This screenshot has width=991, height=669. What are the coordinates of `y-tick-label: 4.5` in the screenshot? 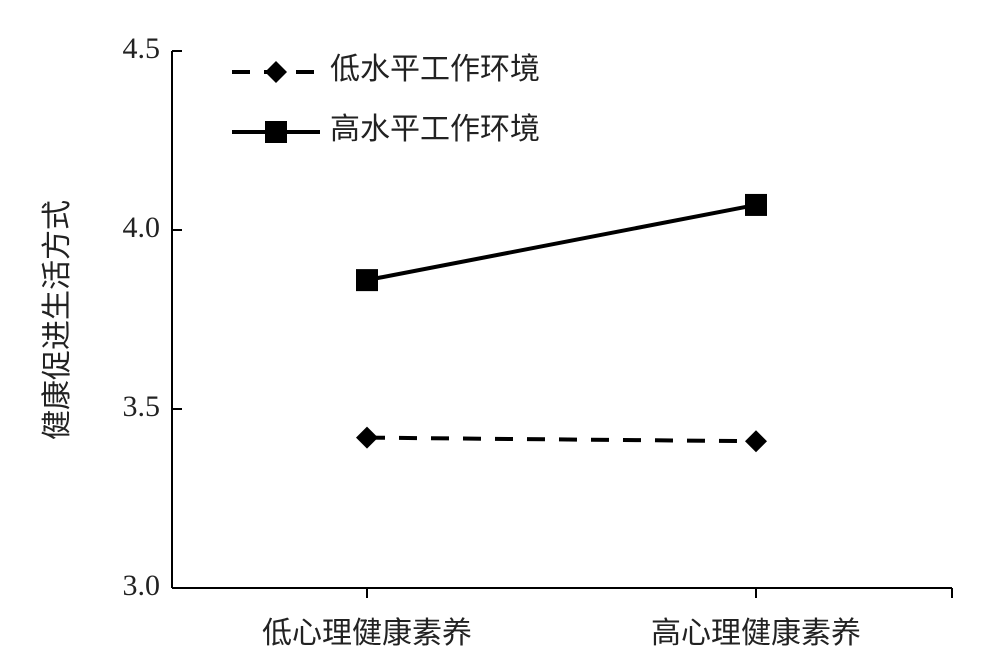 It's located at (142, 48).